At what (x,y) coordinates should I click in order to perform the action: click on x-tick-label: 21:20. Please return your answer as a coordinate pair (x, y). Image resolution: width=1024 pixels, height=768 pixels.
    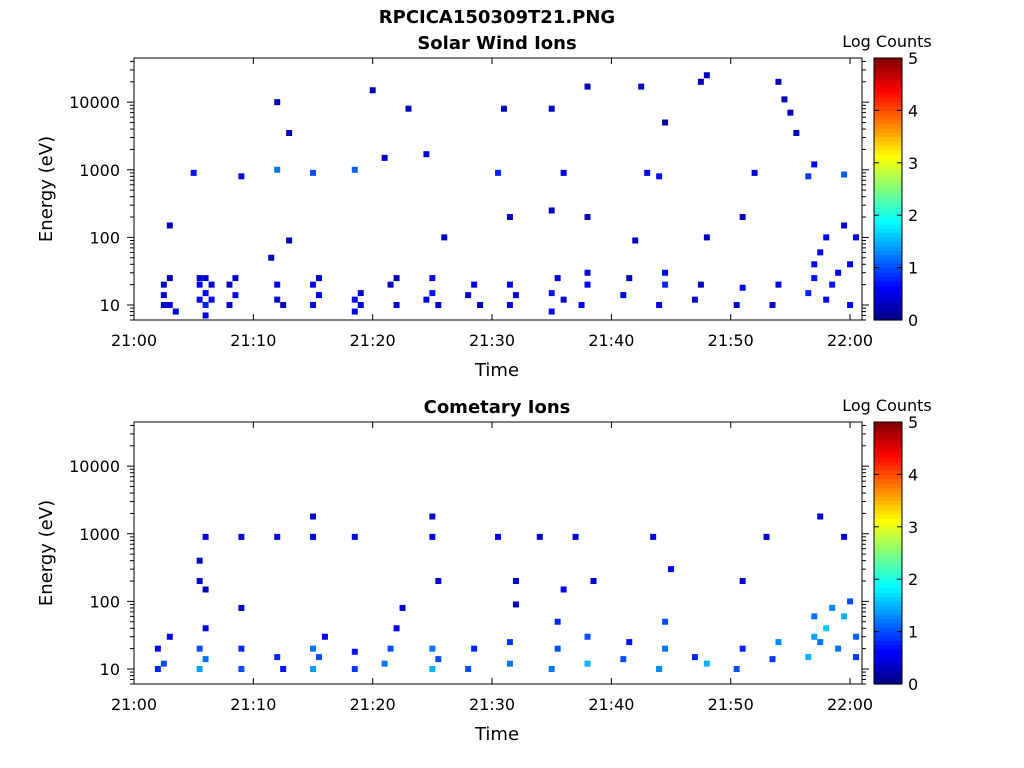
    Looking at the image, I should click on (373, 704).